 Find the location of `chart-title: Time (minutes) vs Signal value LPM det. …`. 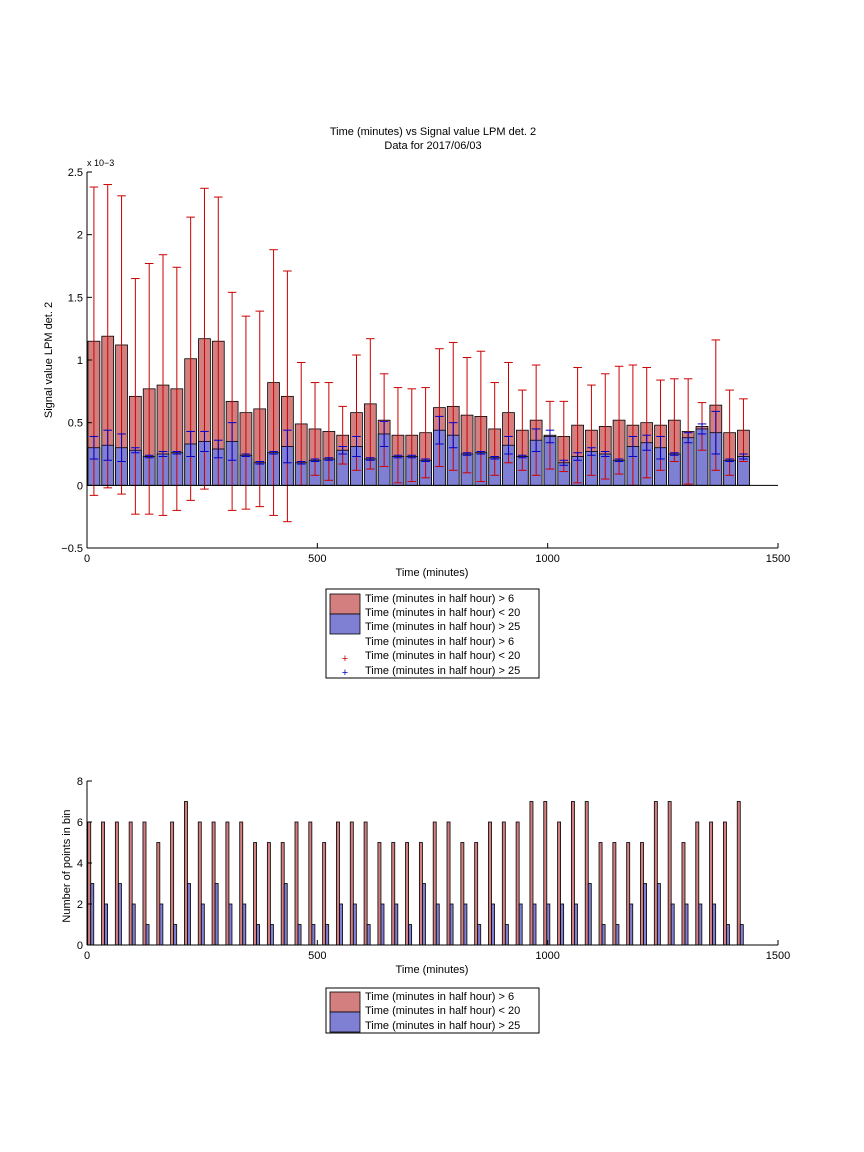

chart-title: Time (minutes) vs Signal value LPM det. … is located at coordinates (433, 132).